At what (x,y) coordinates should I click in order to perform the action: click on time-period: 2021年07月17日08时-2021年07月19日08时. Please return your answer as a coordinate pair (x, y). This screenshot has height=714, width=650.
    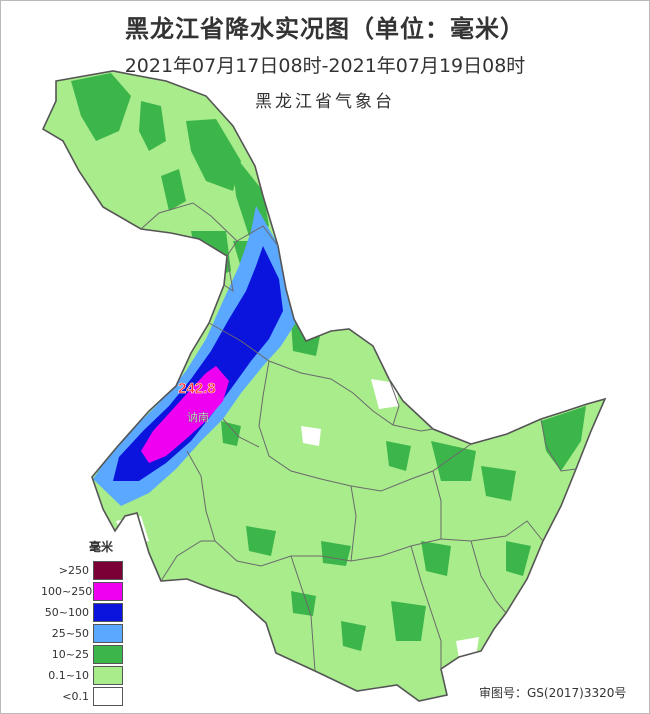
    Looking at the image, I should click on (325, 66).